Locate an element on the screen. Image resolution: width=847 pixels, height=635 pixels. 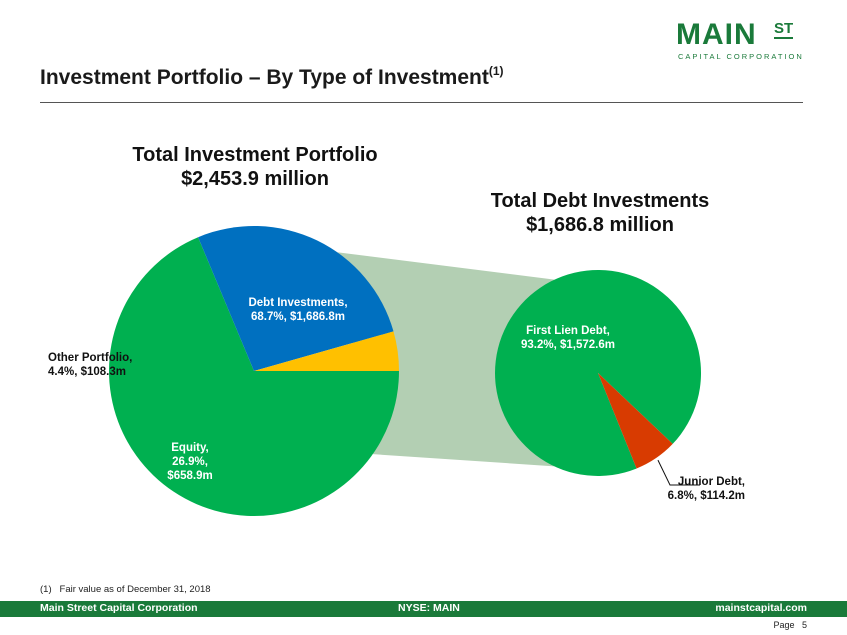
label-first-lien-debt-line: 93.2%, $1,572.6m is located at coordinates (568, 345).